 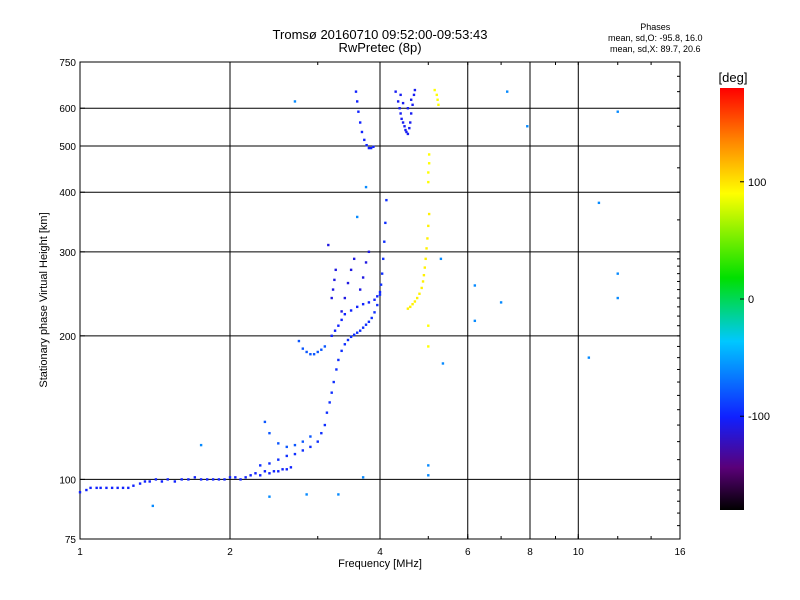 What do you see at coordinates (757, 183) in the screenshot?
I see `colorbar-tick-label: 100` at bounding box center [757, 183].